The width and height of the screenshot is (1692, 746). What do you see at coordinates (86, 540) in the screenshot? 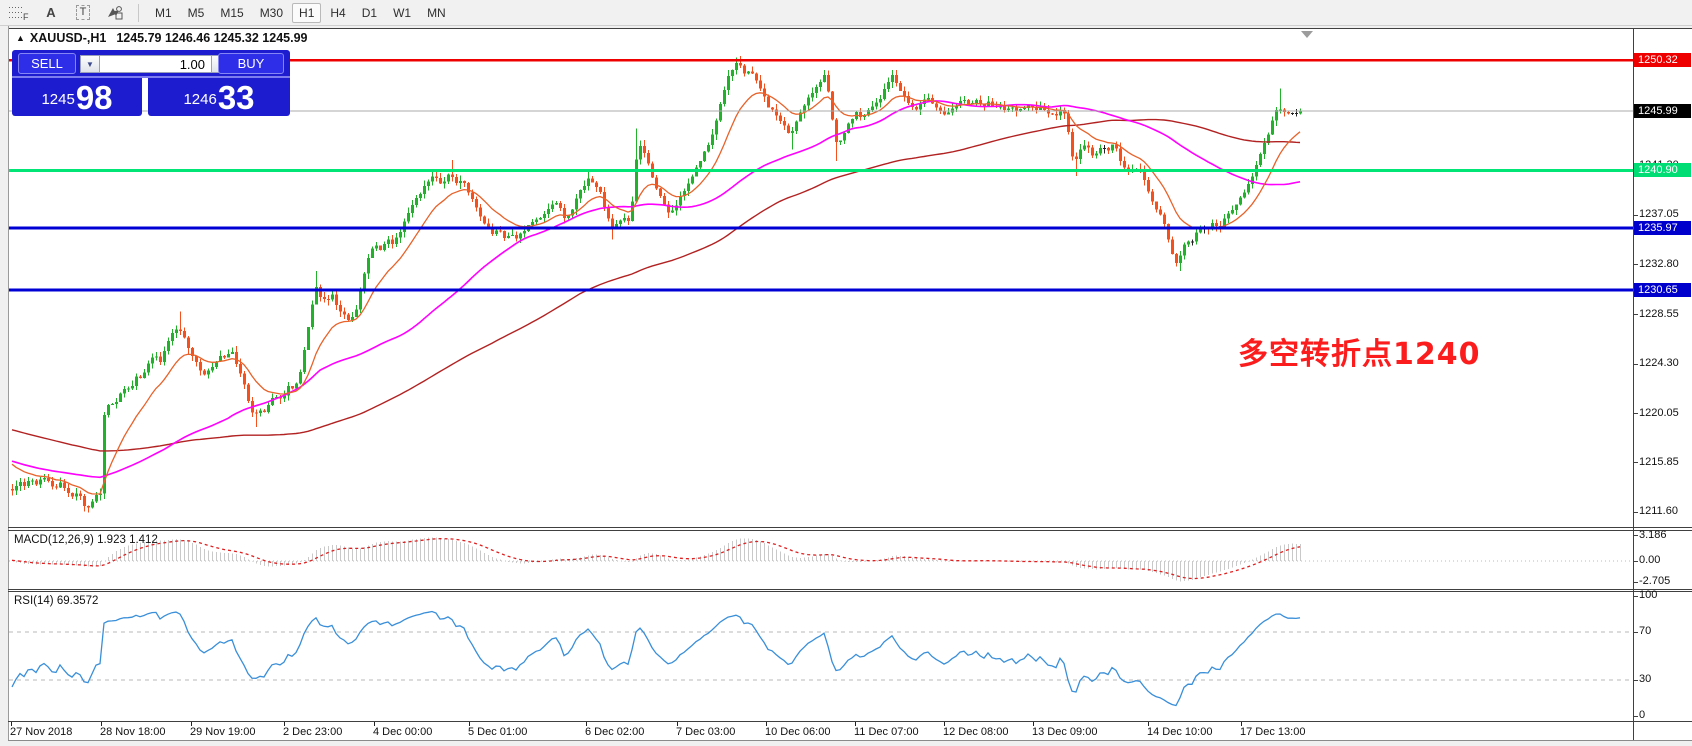
I see `macd-indicator-label: MACD(12,26,9) 1.923 1.412` at bounding box center [86, 540].